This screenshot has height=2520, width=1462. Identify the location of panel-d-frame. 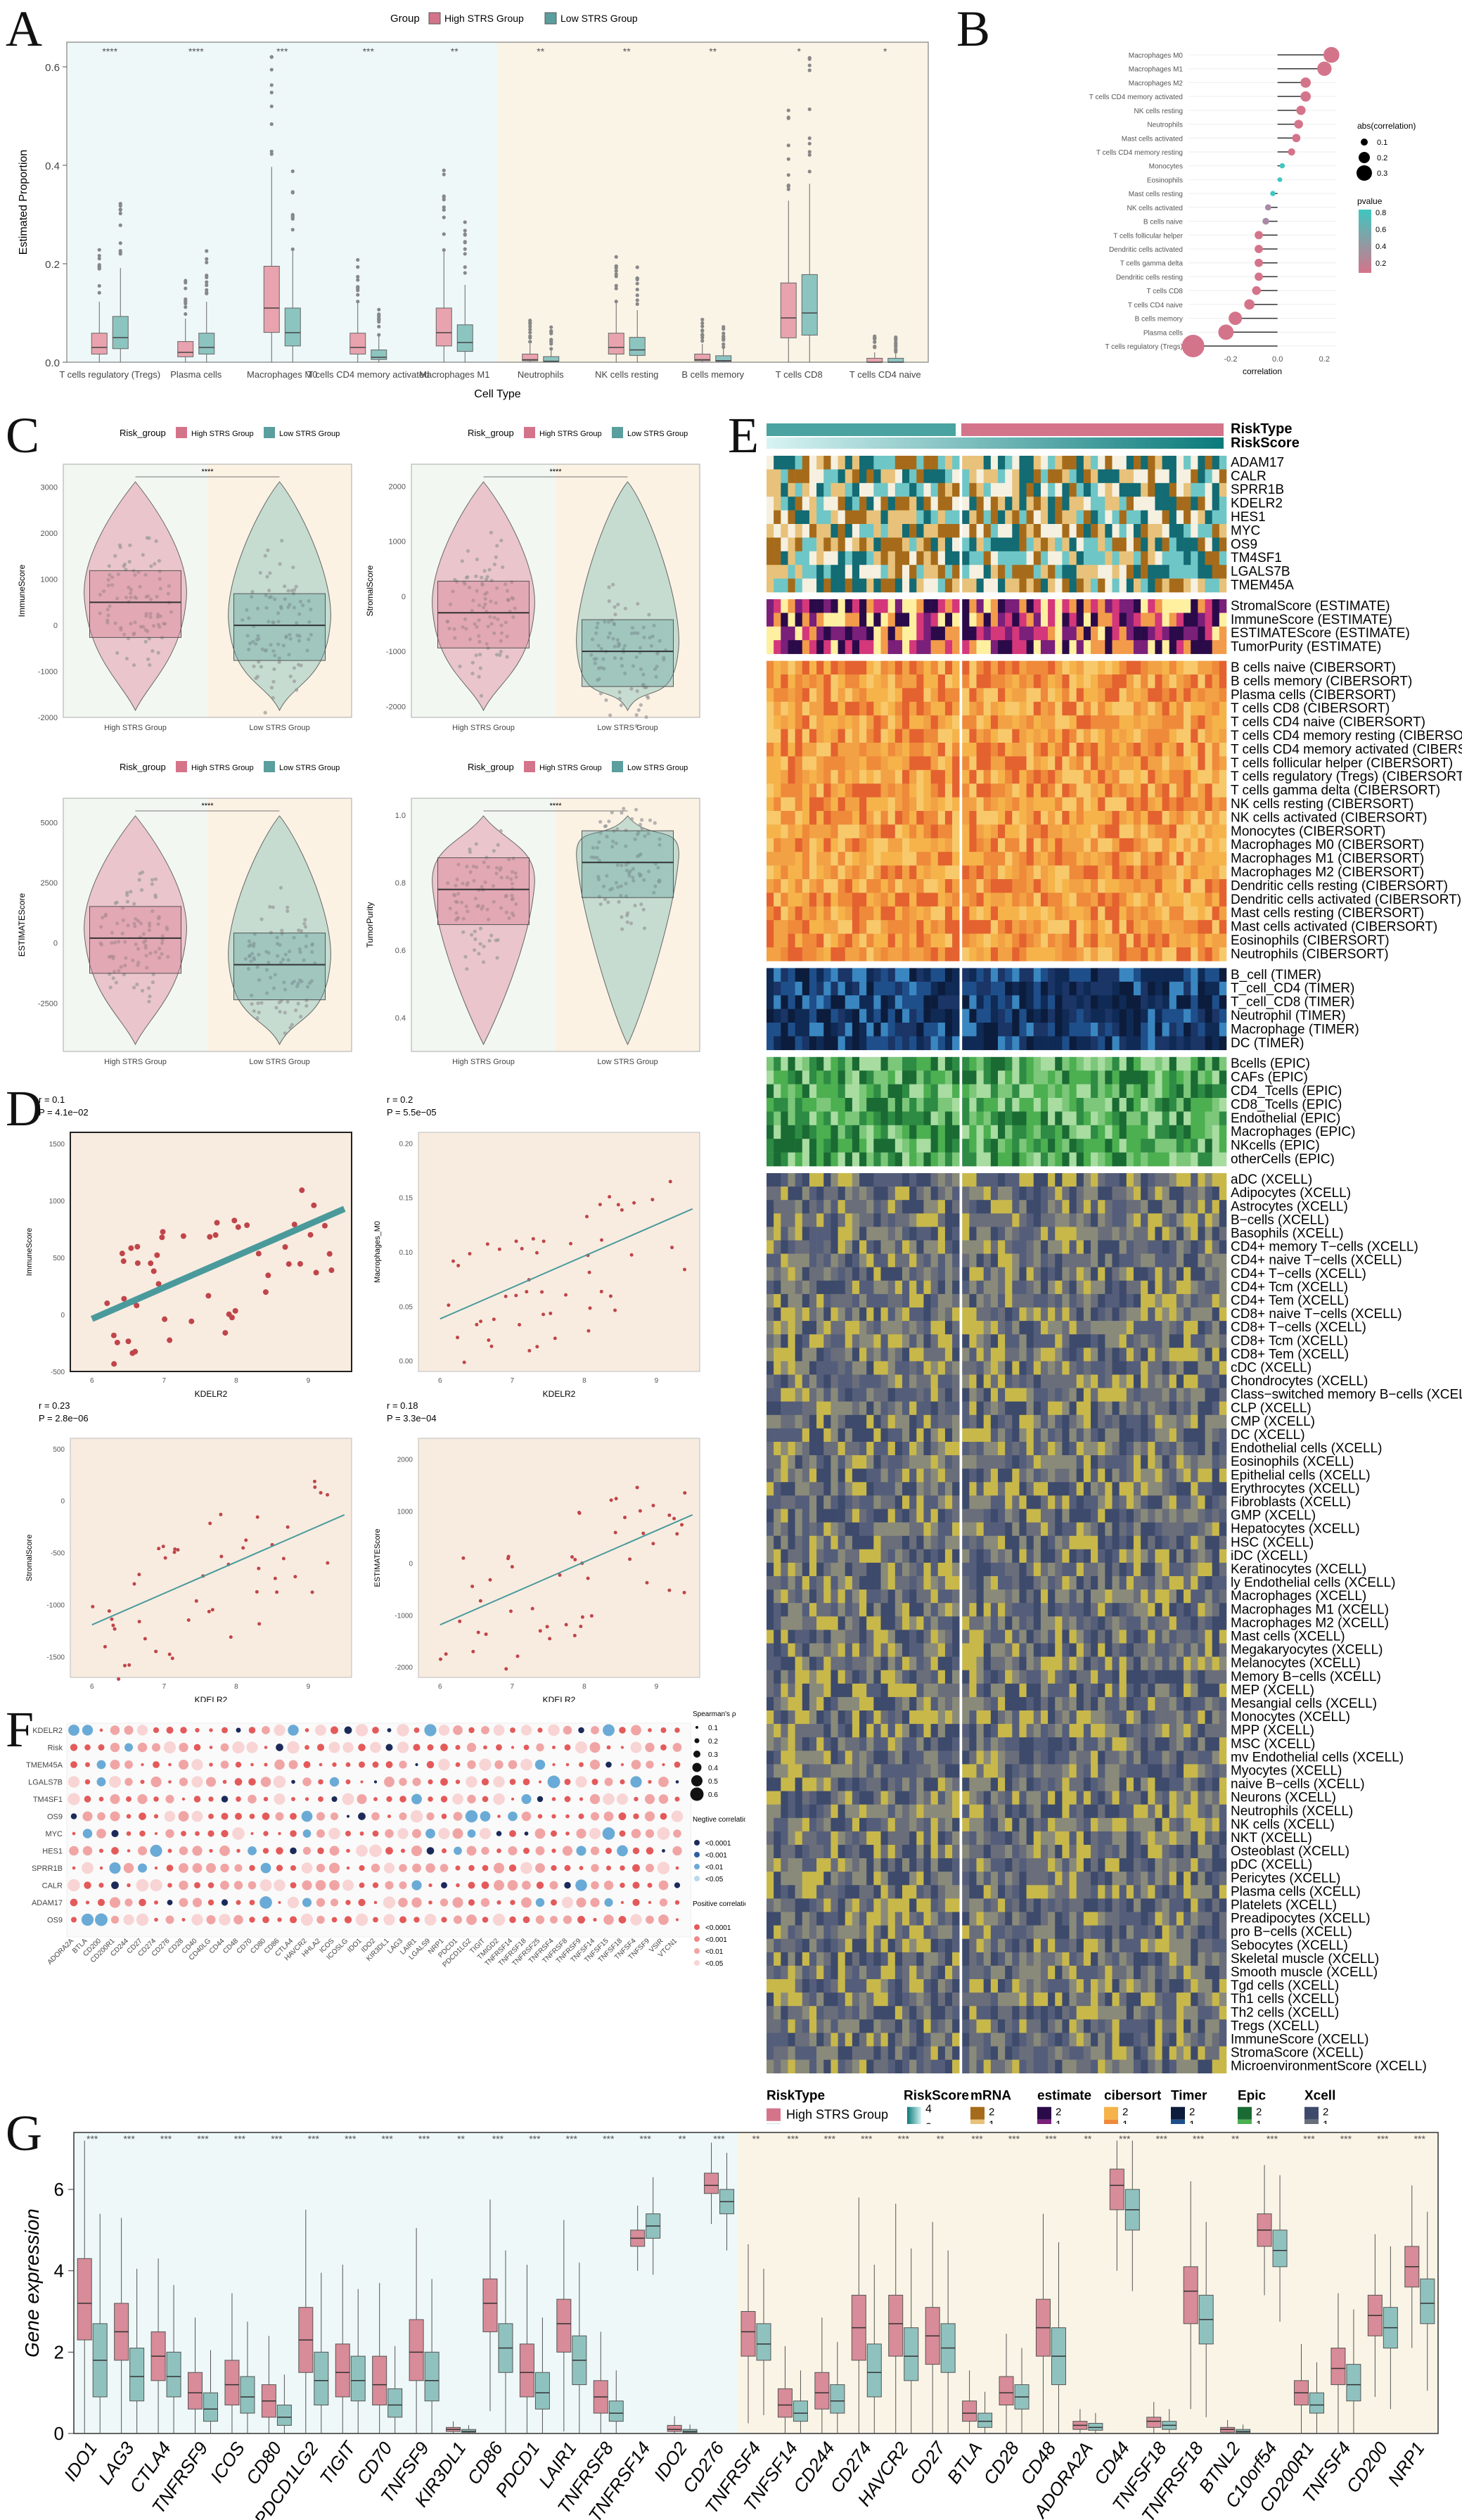
(211, 1252).